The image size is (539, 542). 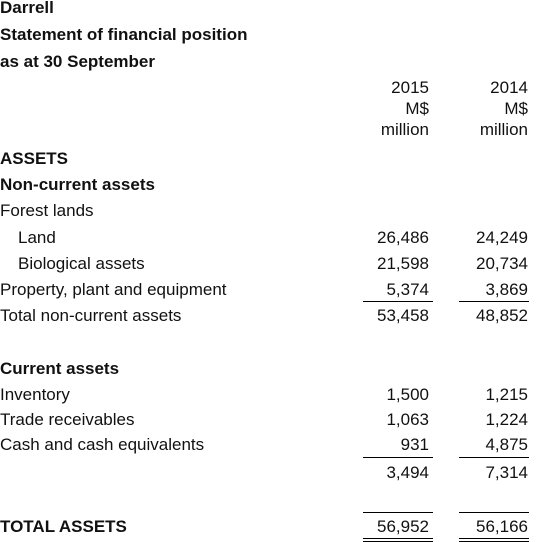 What do you see at coordinates (403, 237) in the screenshot?
I see `row-land-2015: 26,486` at bounding box center [403, 237].